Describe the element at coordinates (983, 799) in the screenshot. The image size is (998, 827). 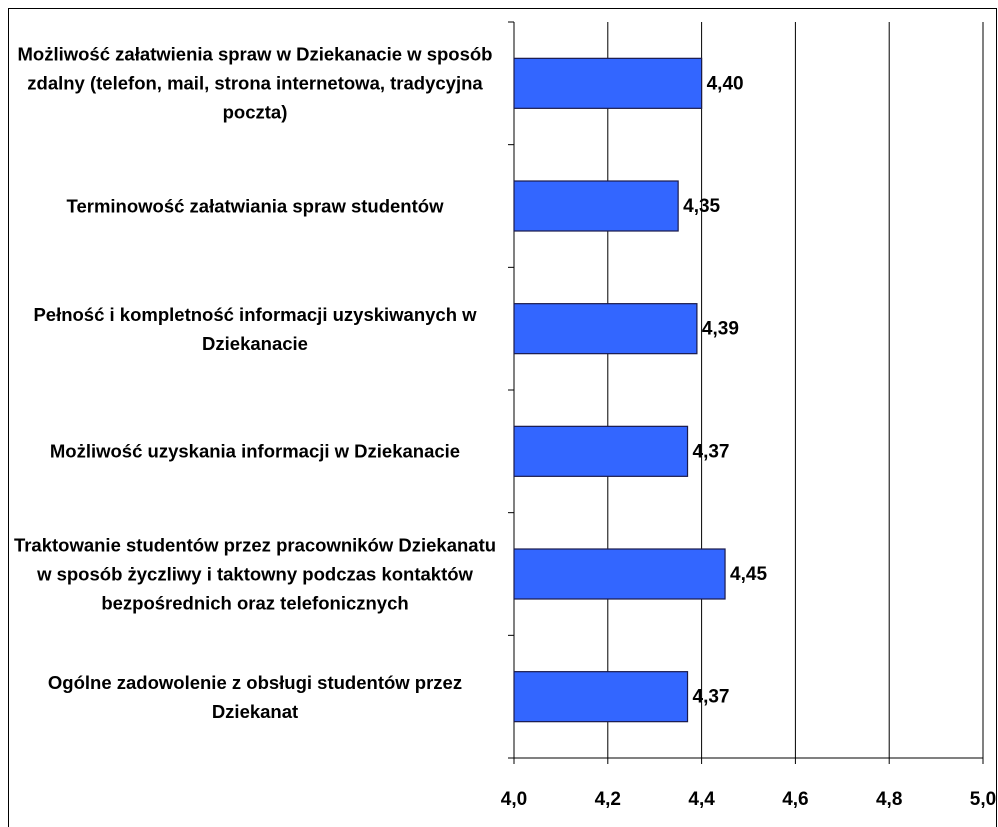
I see `x-tick-label: 5,0` at that location.